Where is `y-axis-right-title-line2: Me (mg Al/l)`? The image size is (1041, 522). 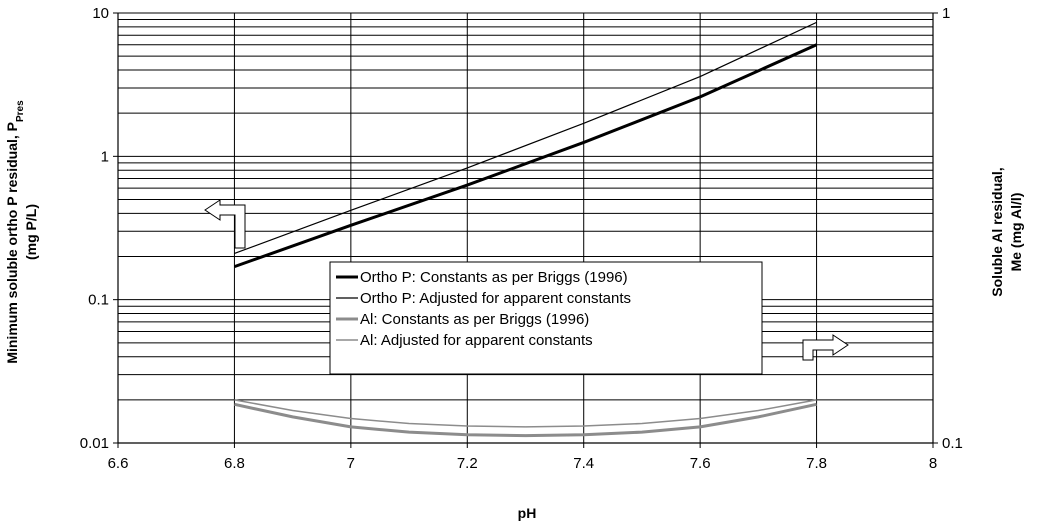
y-axis-right-title-line2: Me (mg Al/l) is located at coordinates (1016, 232).